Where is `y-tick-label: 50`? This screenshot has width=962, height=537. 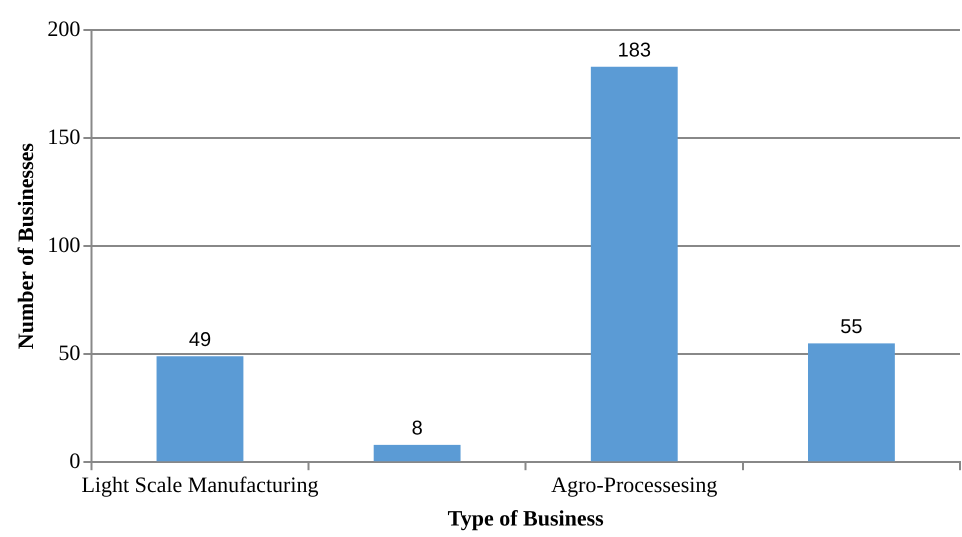 y-tick-label: 50 is located at coordinates (69, 352).